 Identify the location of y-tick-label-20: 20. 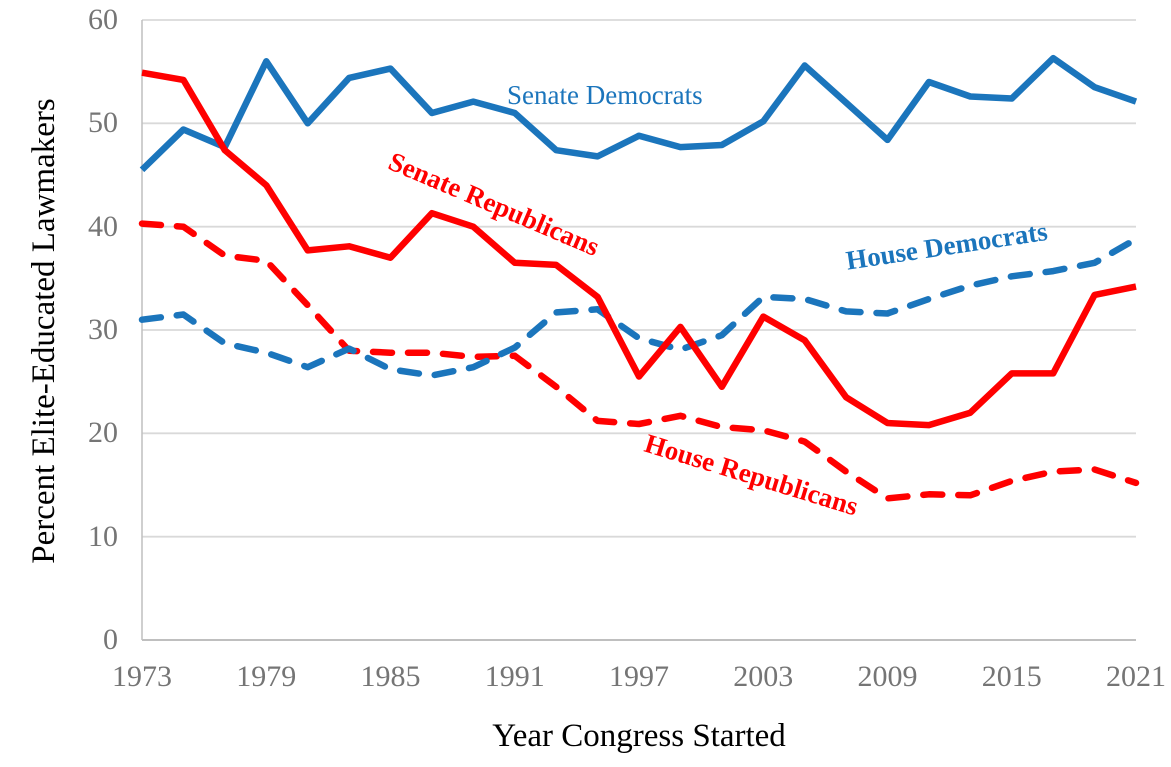
(103, 433).